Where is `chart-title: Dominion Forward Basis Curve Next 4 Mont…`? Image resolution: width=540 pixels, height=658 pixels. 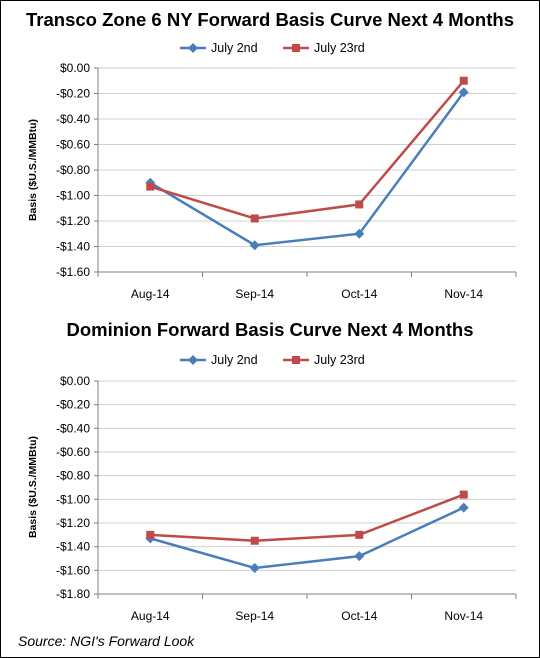 chart-title: Dominion Forward Basis Curve Next 4 Mont… is located at coordinates (269, 329).